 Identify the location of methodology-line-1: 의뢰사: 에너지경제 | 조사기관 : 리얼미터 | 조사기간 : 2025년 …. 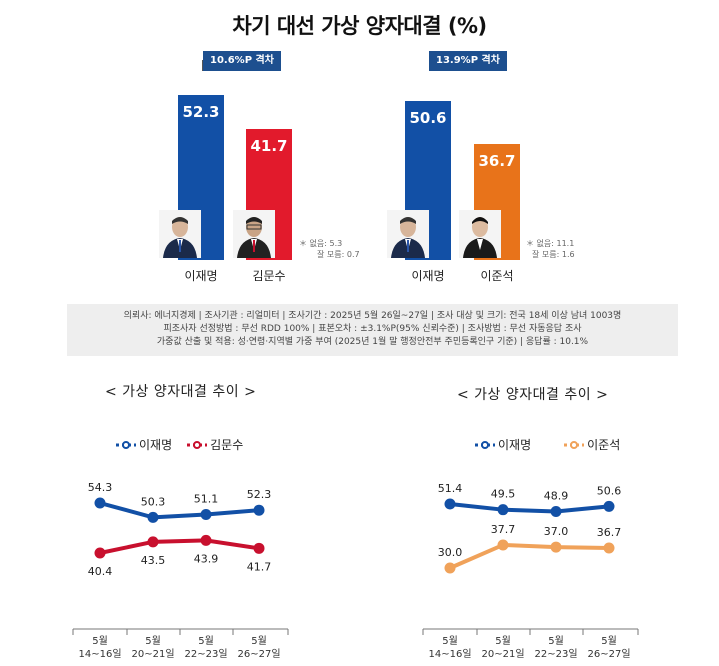
(372, 316).